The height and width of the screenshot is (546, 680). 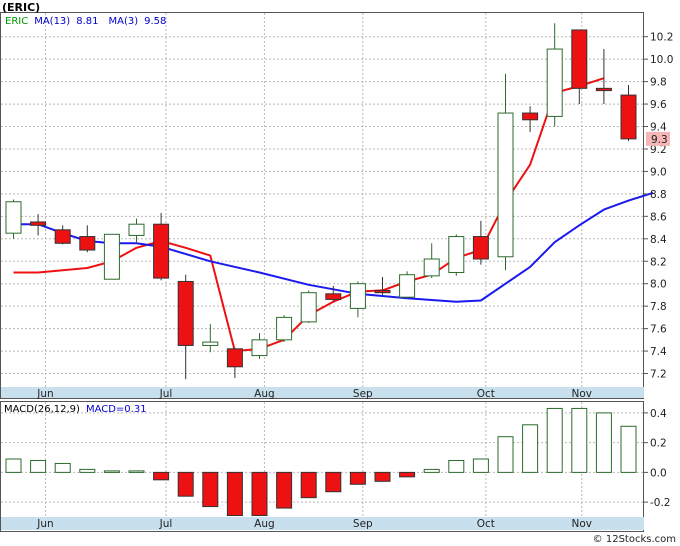 I want to click on price-x-tick-label: Jun, so click(x=44, y=394).